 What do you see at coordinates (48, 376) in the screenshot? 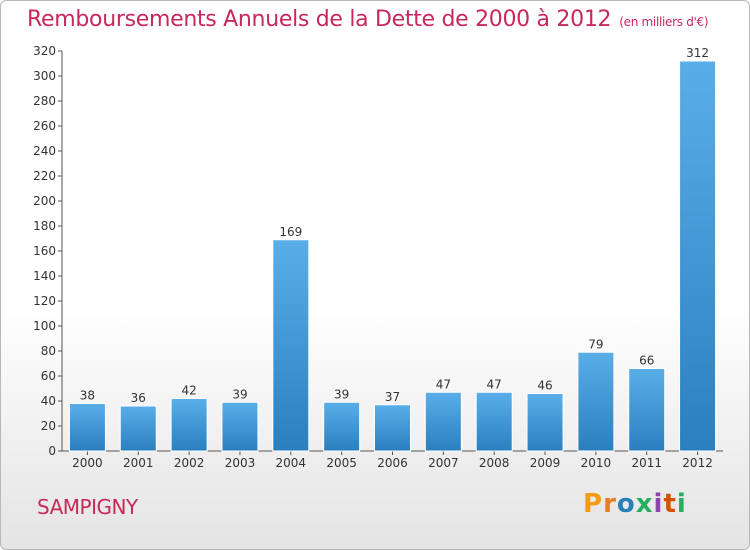
I see `y-tick-label: 60` at bounding box center [48, 376].